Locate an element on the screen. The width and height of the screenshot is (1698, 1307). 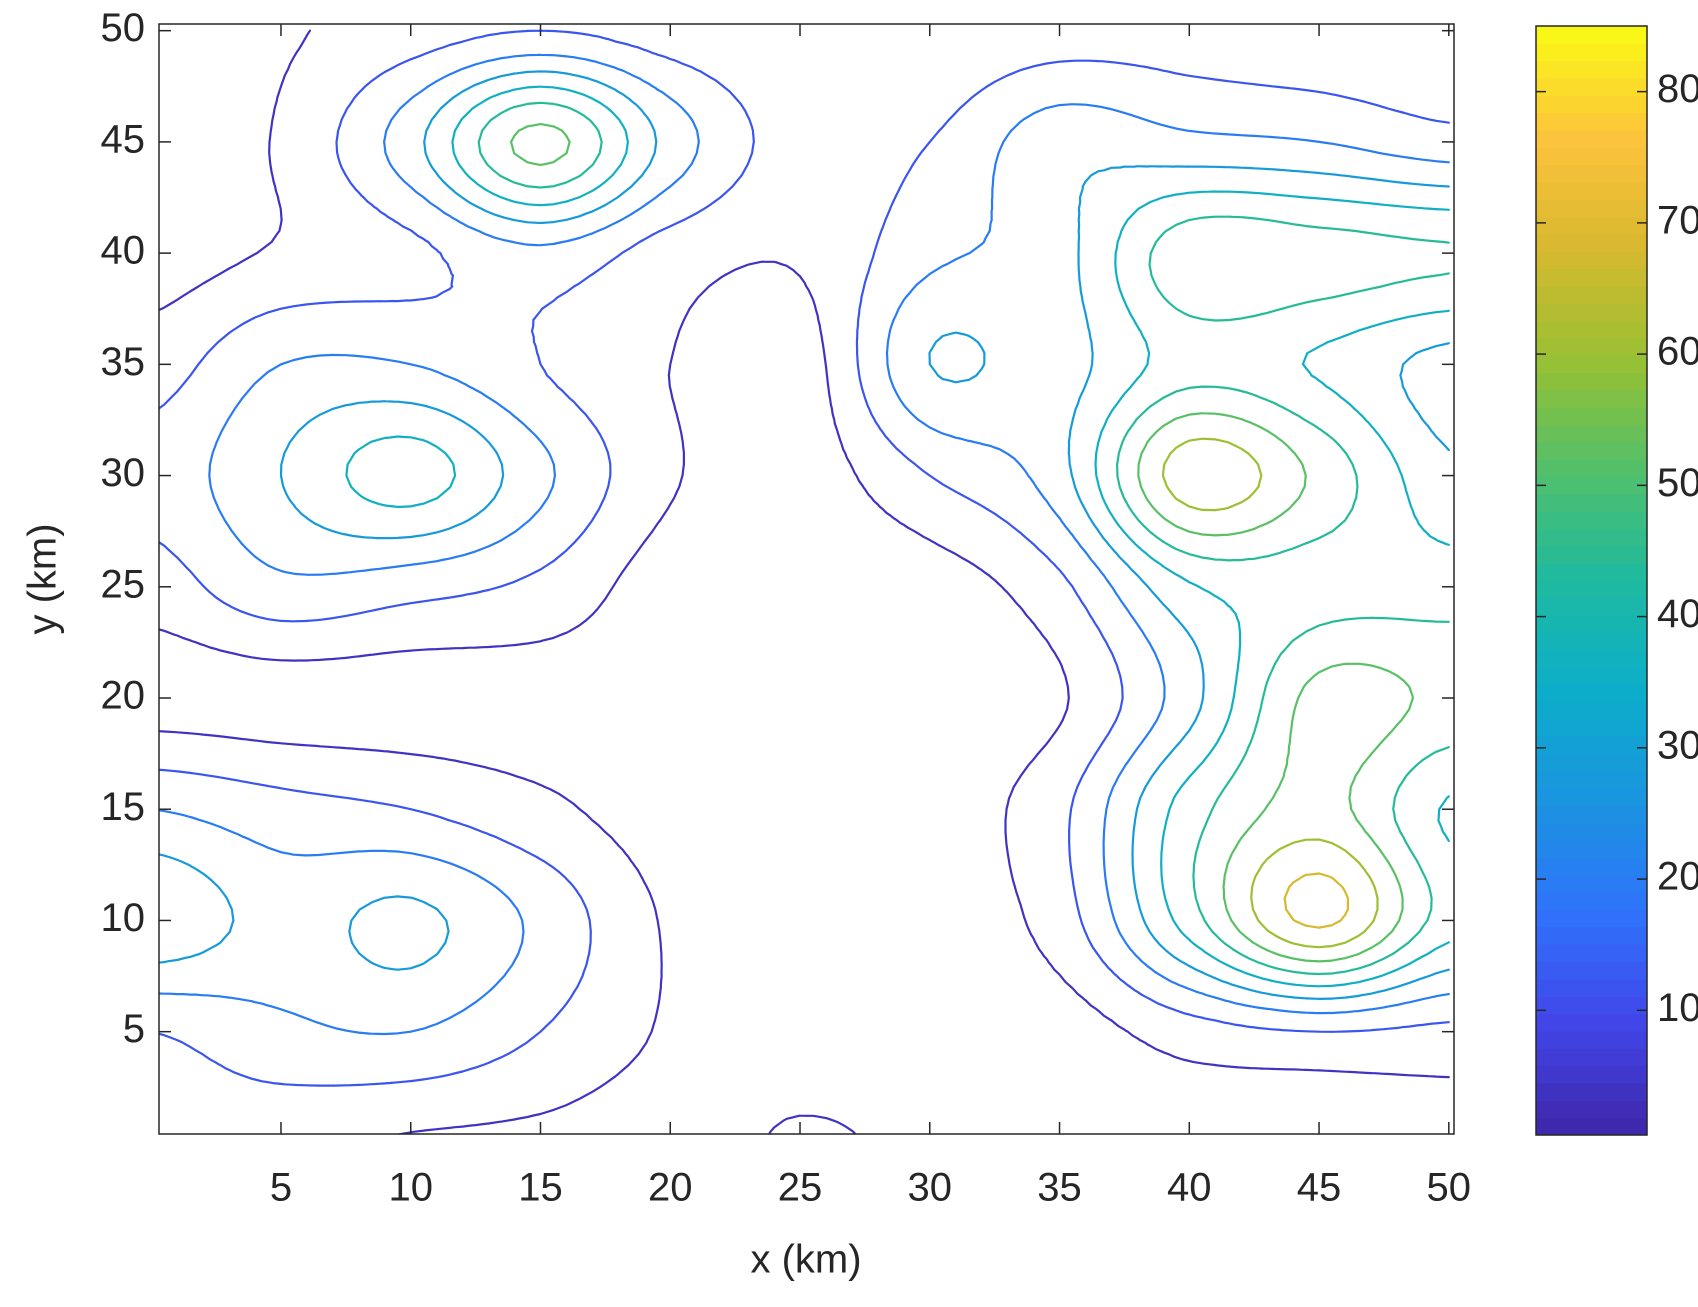
colorbar-tick-label: 40 is located at coordinates (1677, 614).